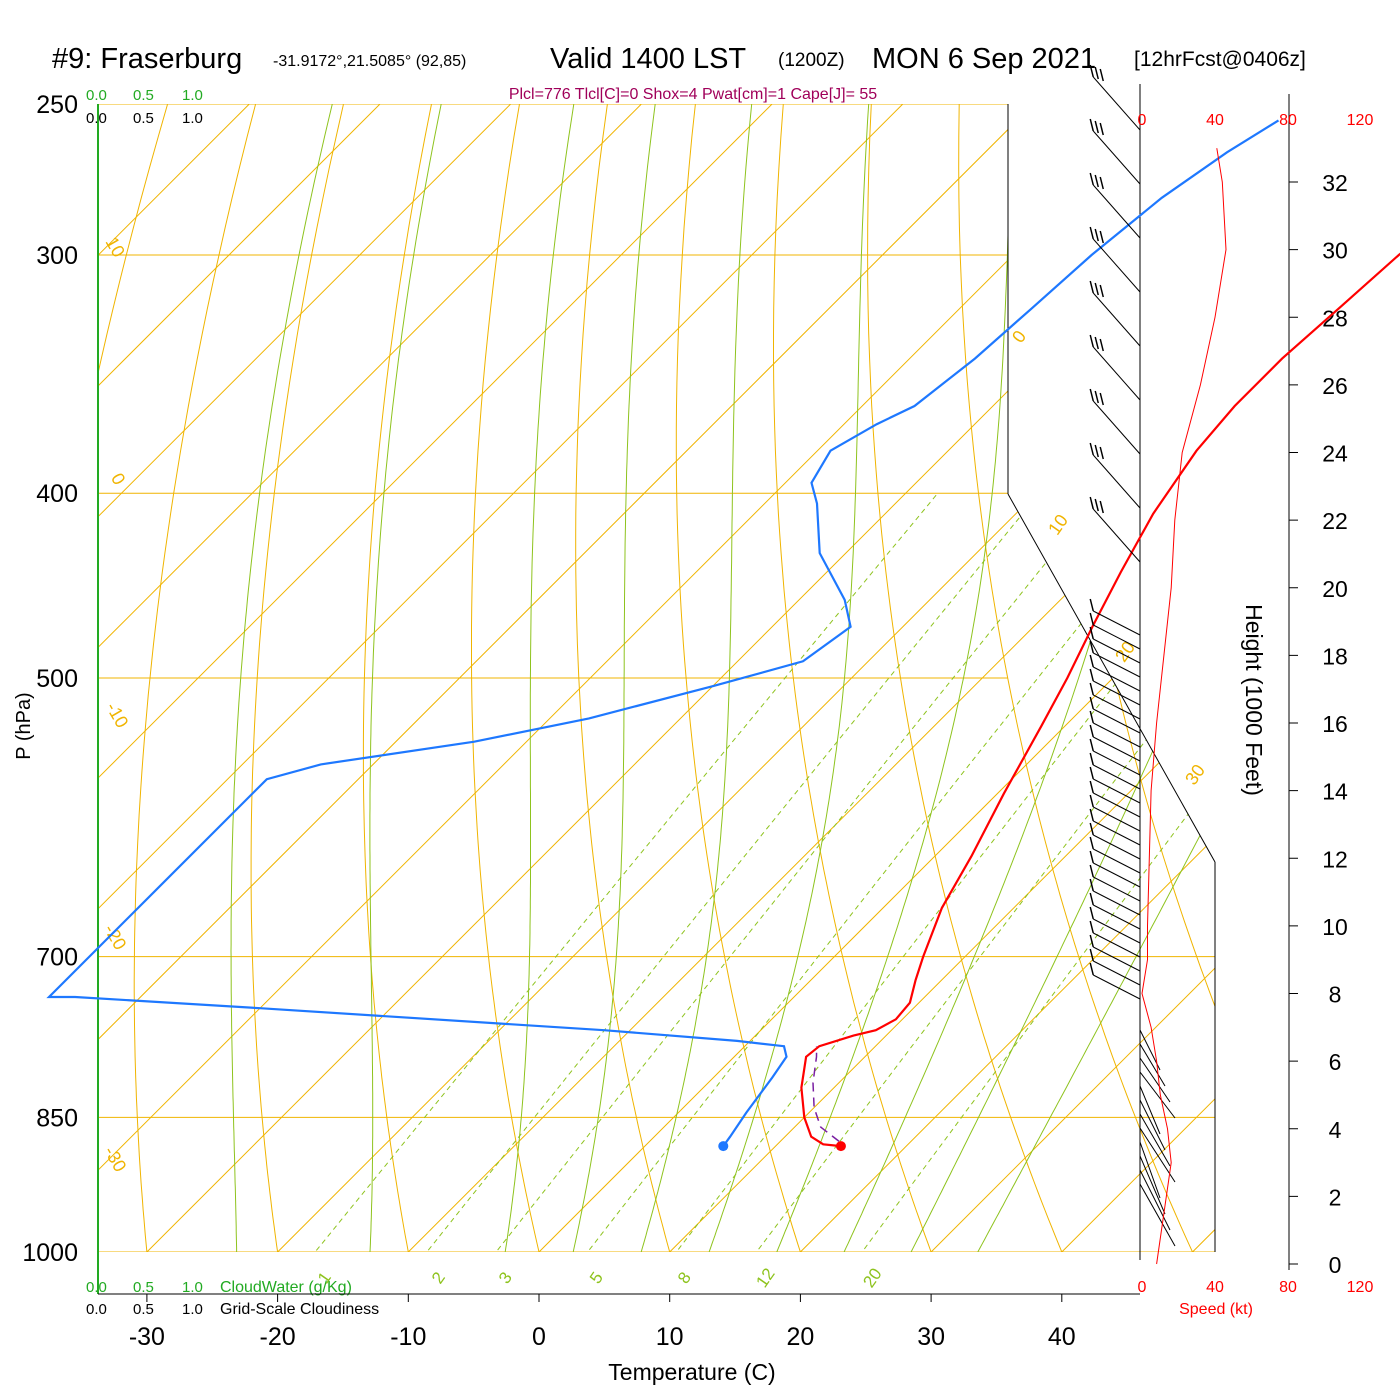  I want to click on speed-tick-top: 120, so click(1360, 120).